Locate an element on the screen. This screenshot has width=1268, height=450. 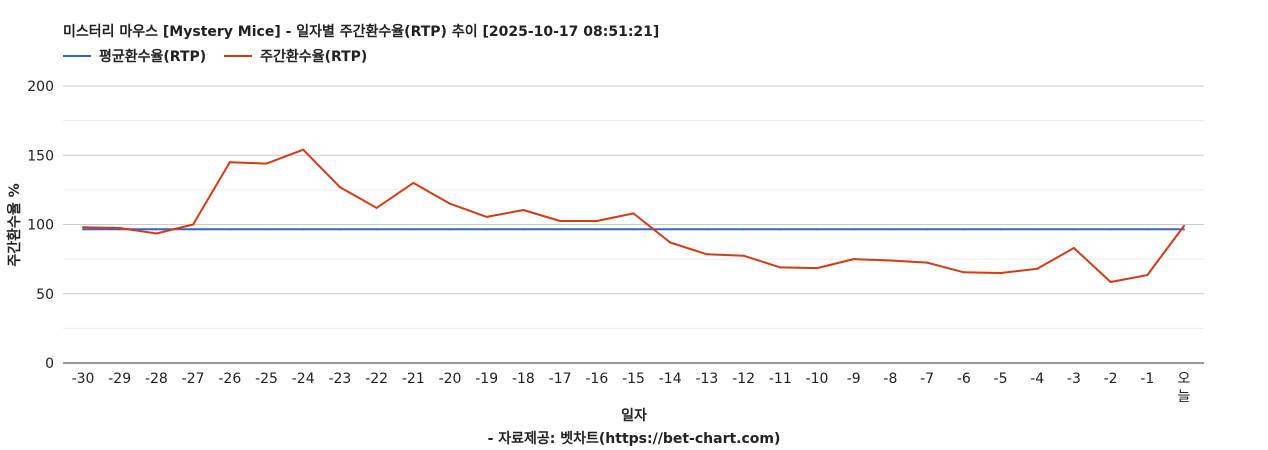
x-tick-label: -9 is located at coordinates (854, 379).